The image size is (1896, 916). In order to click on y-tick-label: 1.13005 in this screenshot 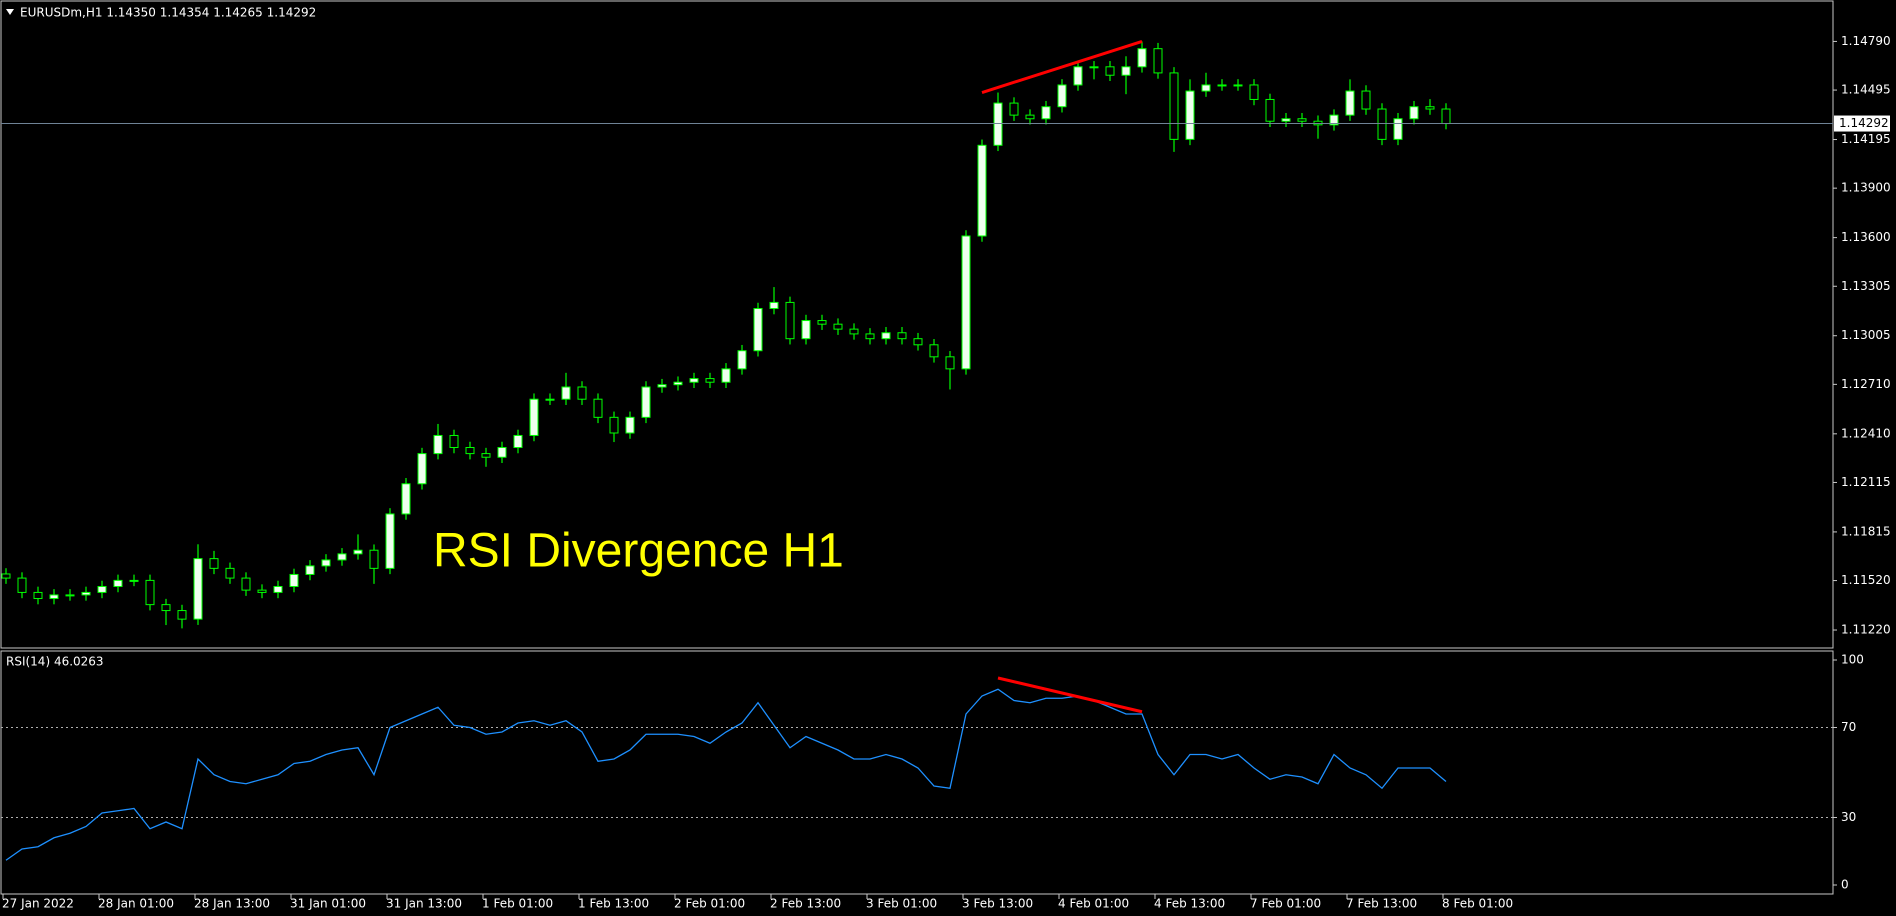, I will do `click(1866, 335)`.